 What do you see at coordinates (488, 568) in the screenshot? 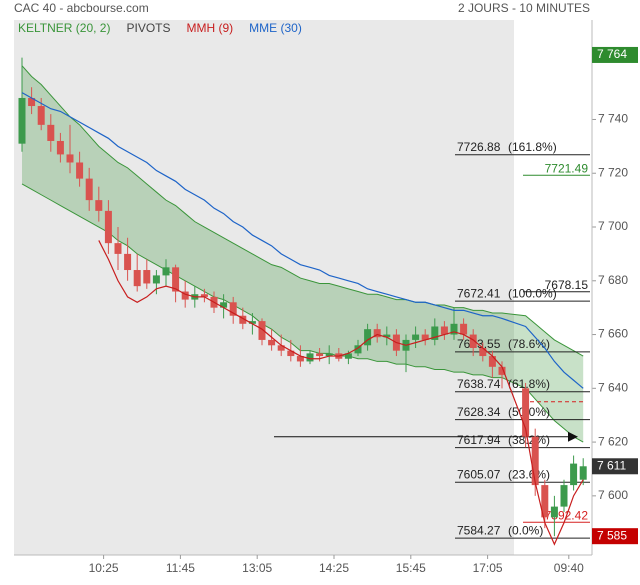
I see `x-tick-label: 17:05` at bounding box center [488, 568].